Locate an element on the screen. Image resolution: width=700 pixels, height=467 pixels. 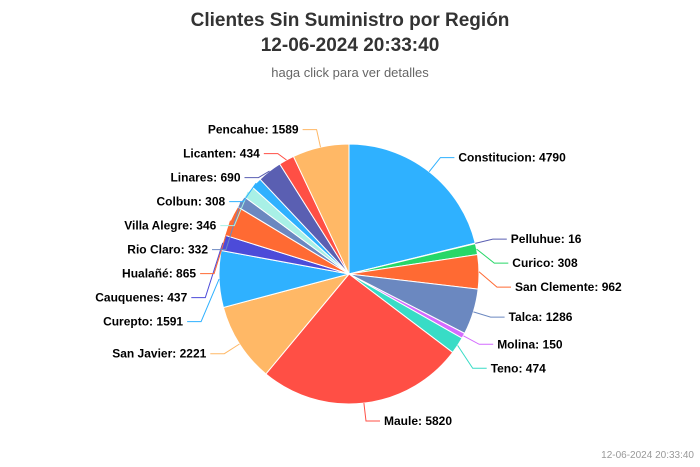
data-label-linares: Linares: 690 is located at coordinates (205, 178).